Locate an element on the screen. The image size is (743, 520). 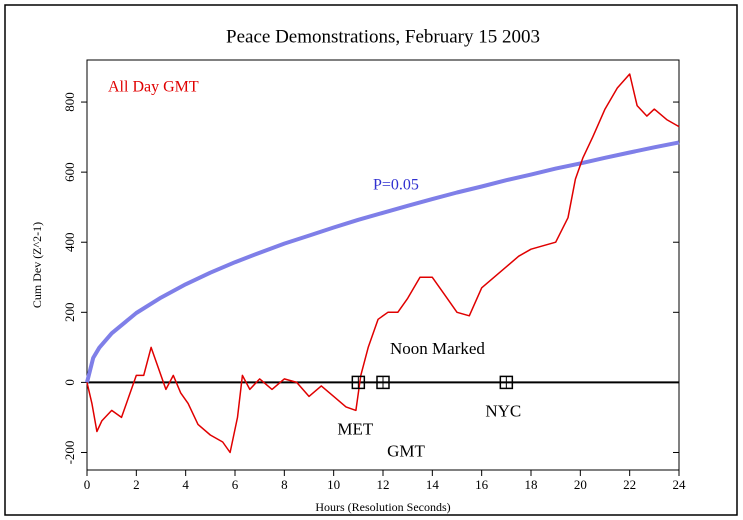
x-tick-label: 12 is located at coordinates (383, 484).